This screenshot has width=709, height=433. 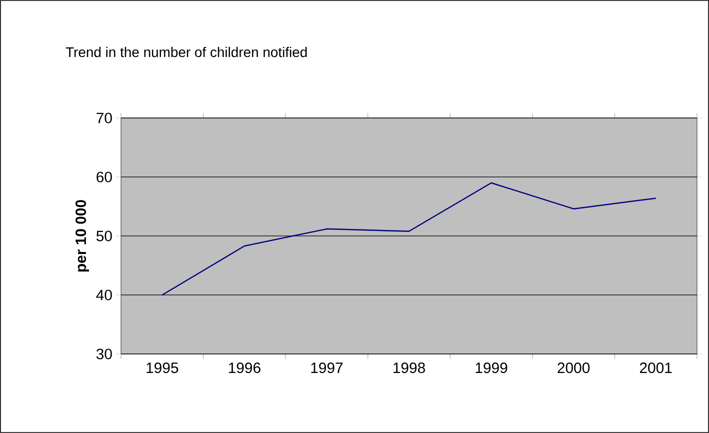 What do you see at coordinates (492, 368) in the screenshot?
I see `x-tick-label: 1999` at bounding box center [492, 368].